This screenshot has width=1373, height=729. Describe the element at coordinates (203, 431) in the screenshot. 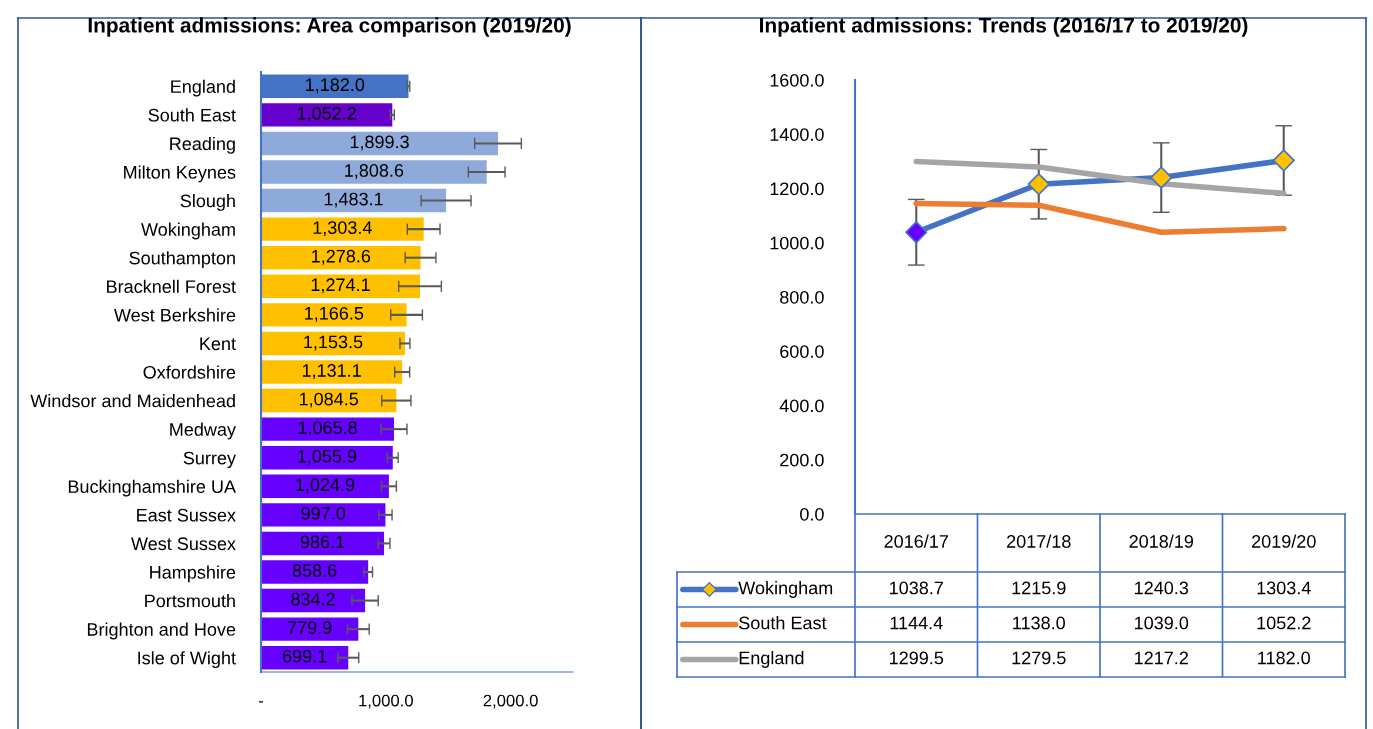

I see `y-tick-label: Medway` at that location.